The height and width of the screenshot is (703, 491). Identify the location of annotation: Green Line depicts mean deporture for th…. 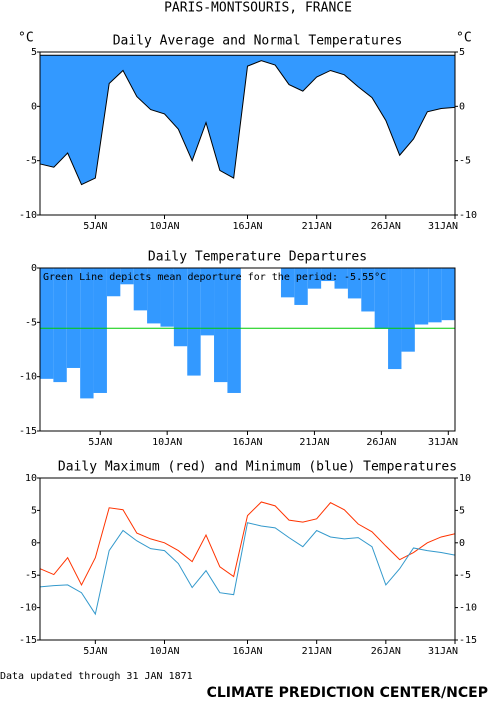
(214, 277).